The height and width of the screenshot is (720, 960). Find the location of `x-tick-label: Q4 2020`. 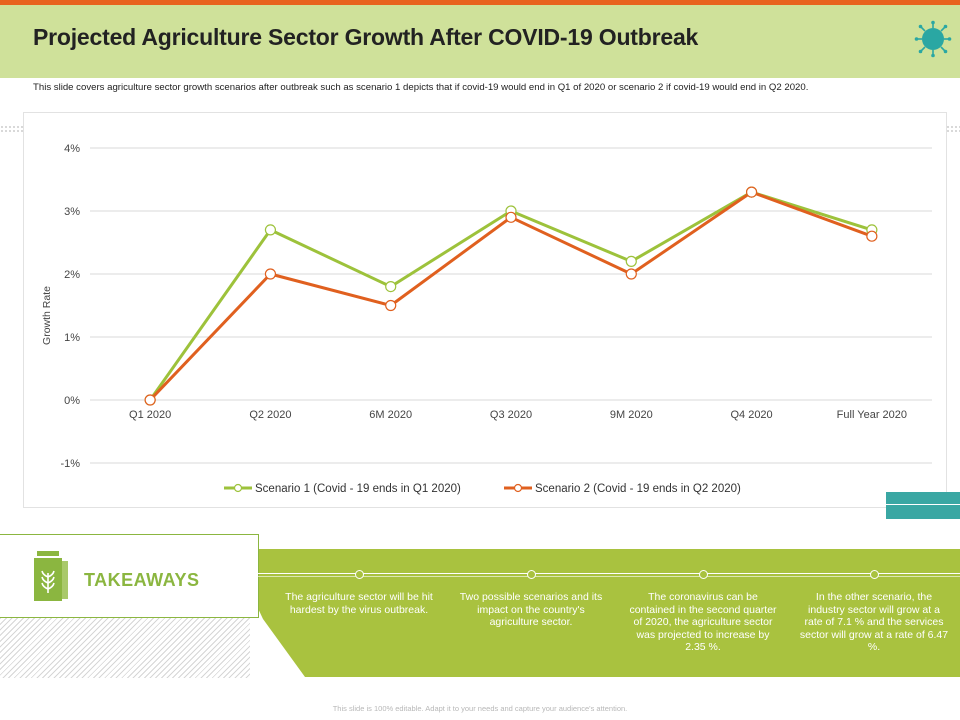

x-tick-label: Q4 2020 is located at coordinates (751, 415).